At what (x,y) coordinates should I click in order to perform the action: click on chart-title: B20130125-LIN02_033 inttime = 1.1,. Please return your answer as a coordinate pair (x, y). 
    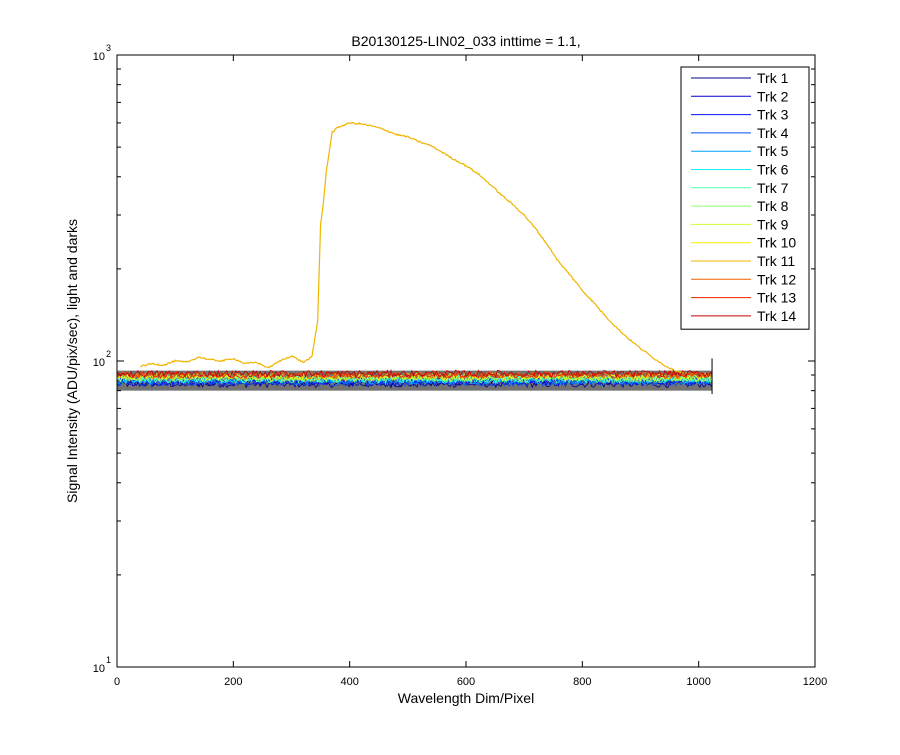
    Looking at the image, I should click on (465, 41).